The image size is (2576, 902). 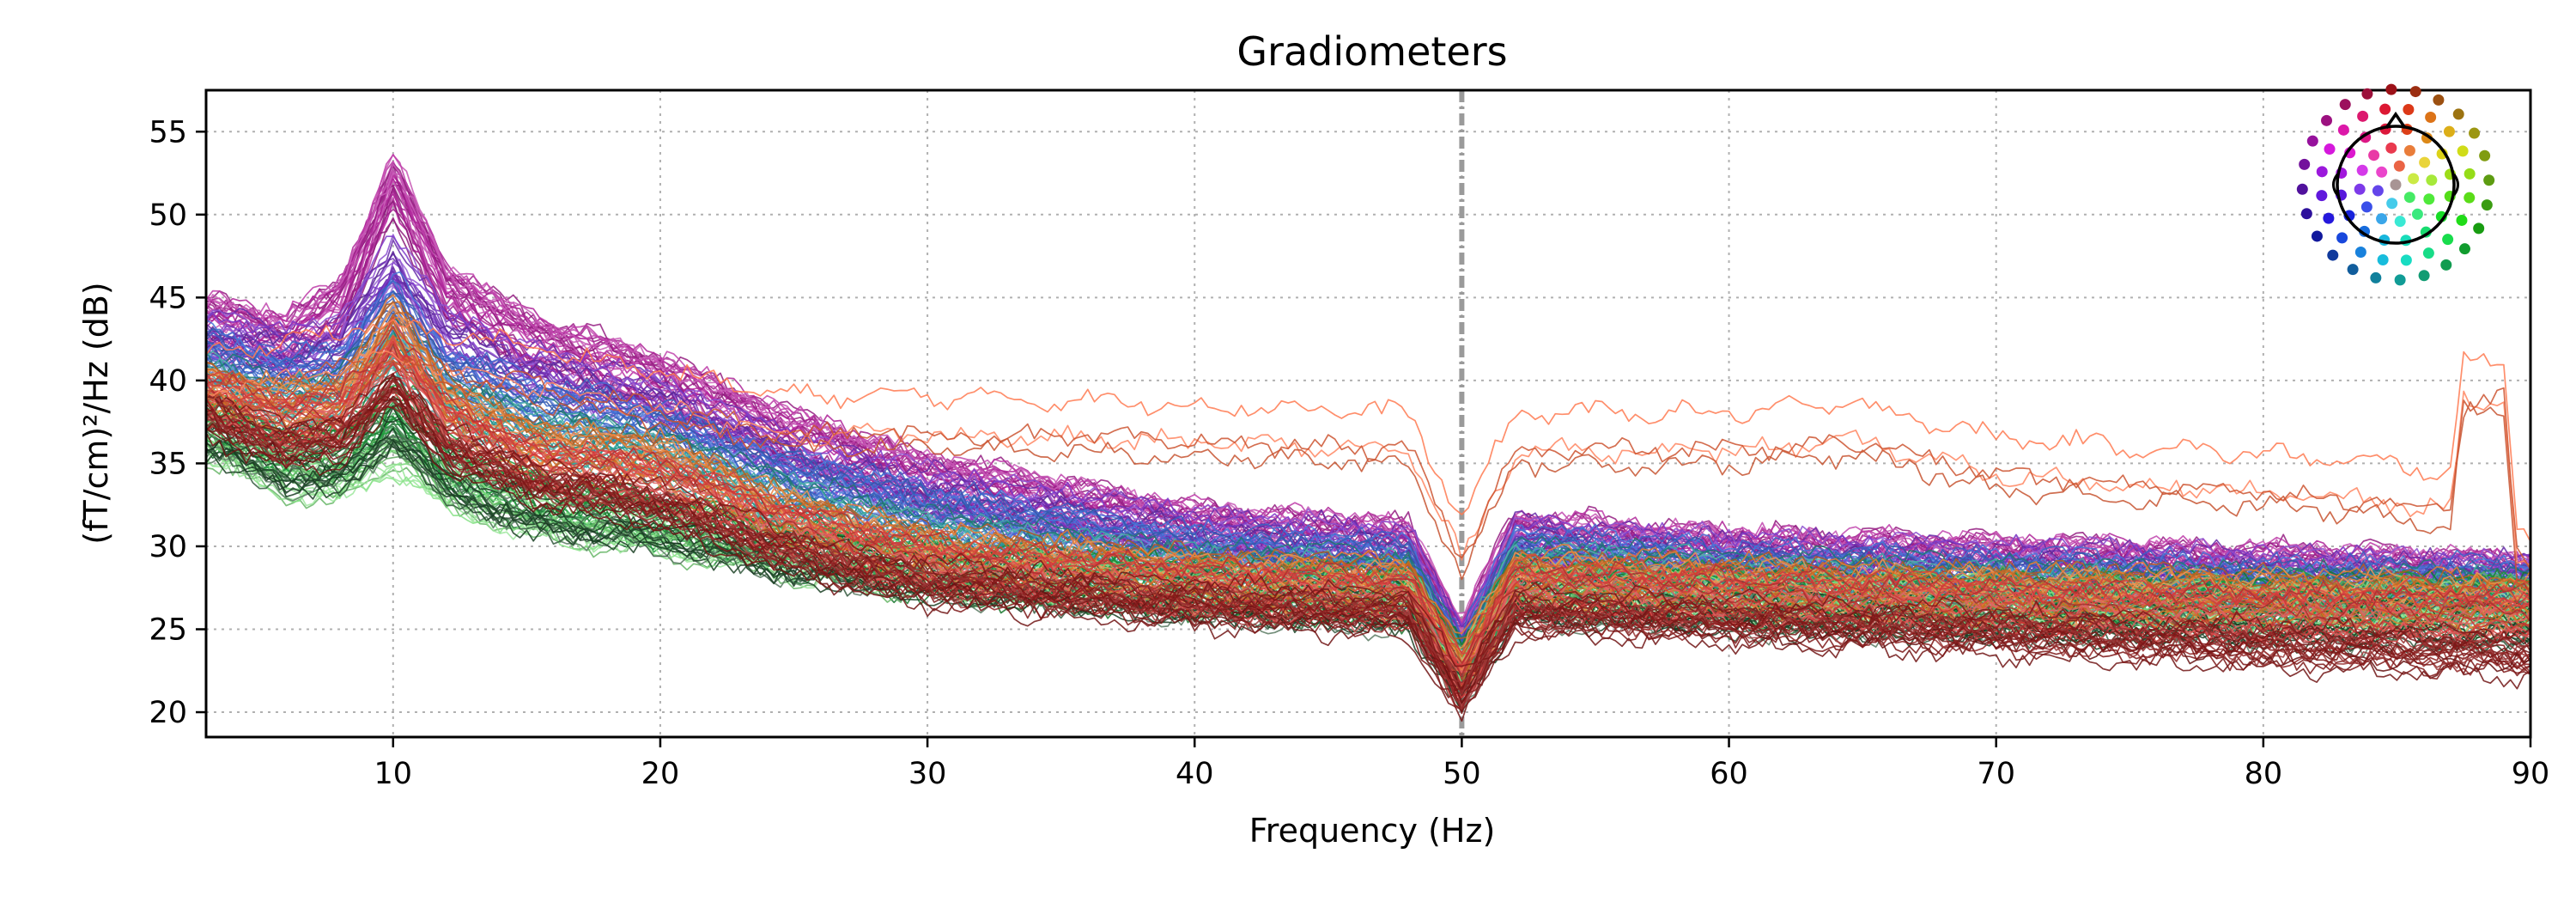 I want to click on x-tick-label: 60, so click(x=1729, y=774).